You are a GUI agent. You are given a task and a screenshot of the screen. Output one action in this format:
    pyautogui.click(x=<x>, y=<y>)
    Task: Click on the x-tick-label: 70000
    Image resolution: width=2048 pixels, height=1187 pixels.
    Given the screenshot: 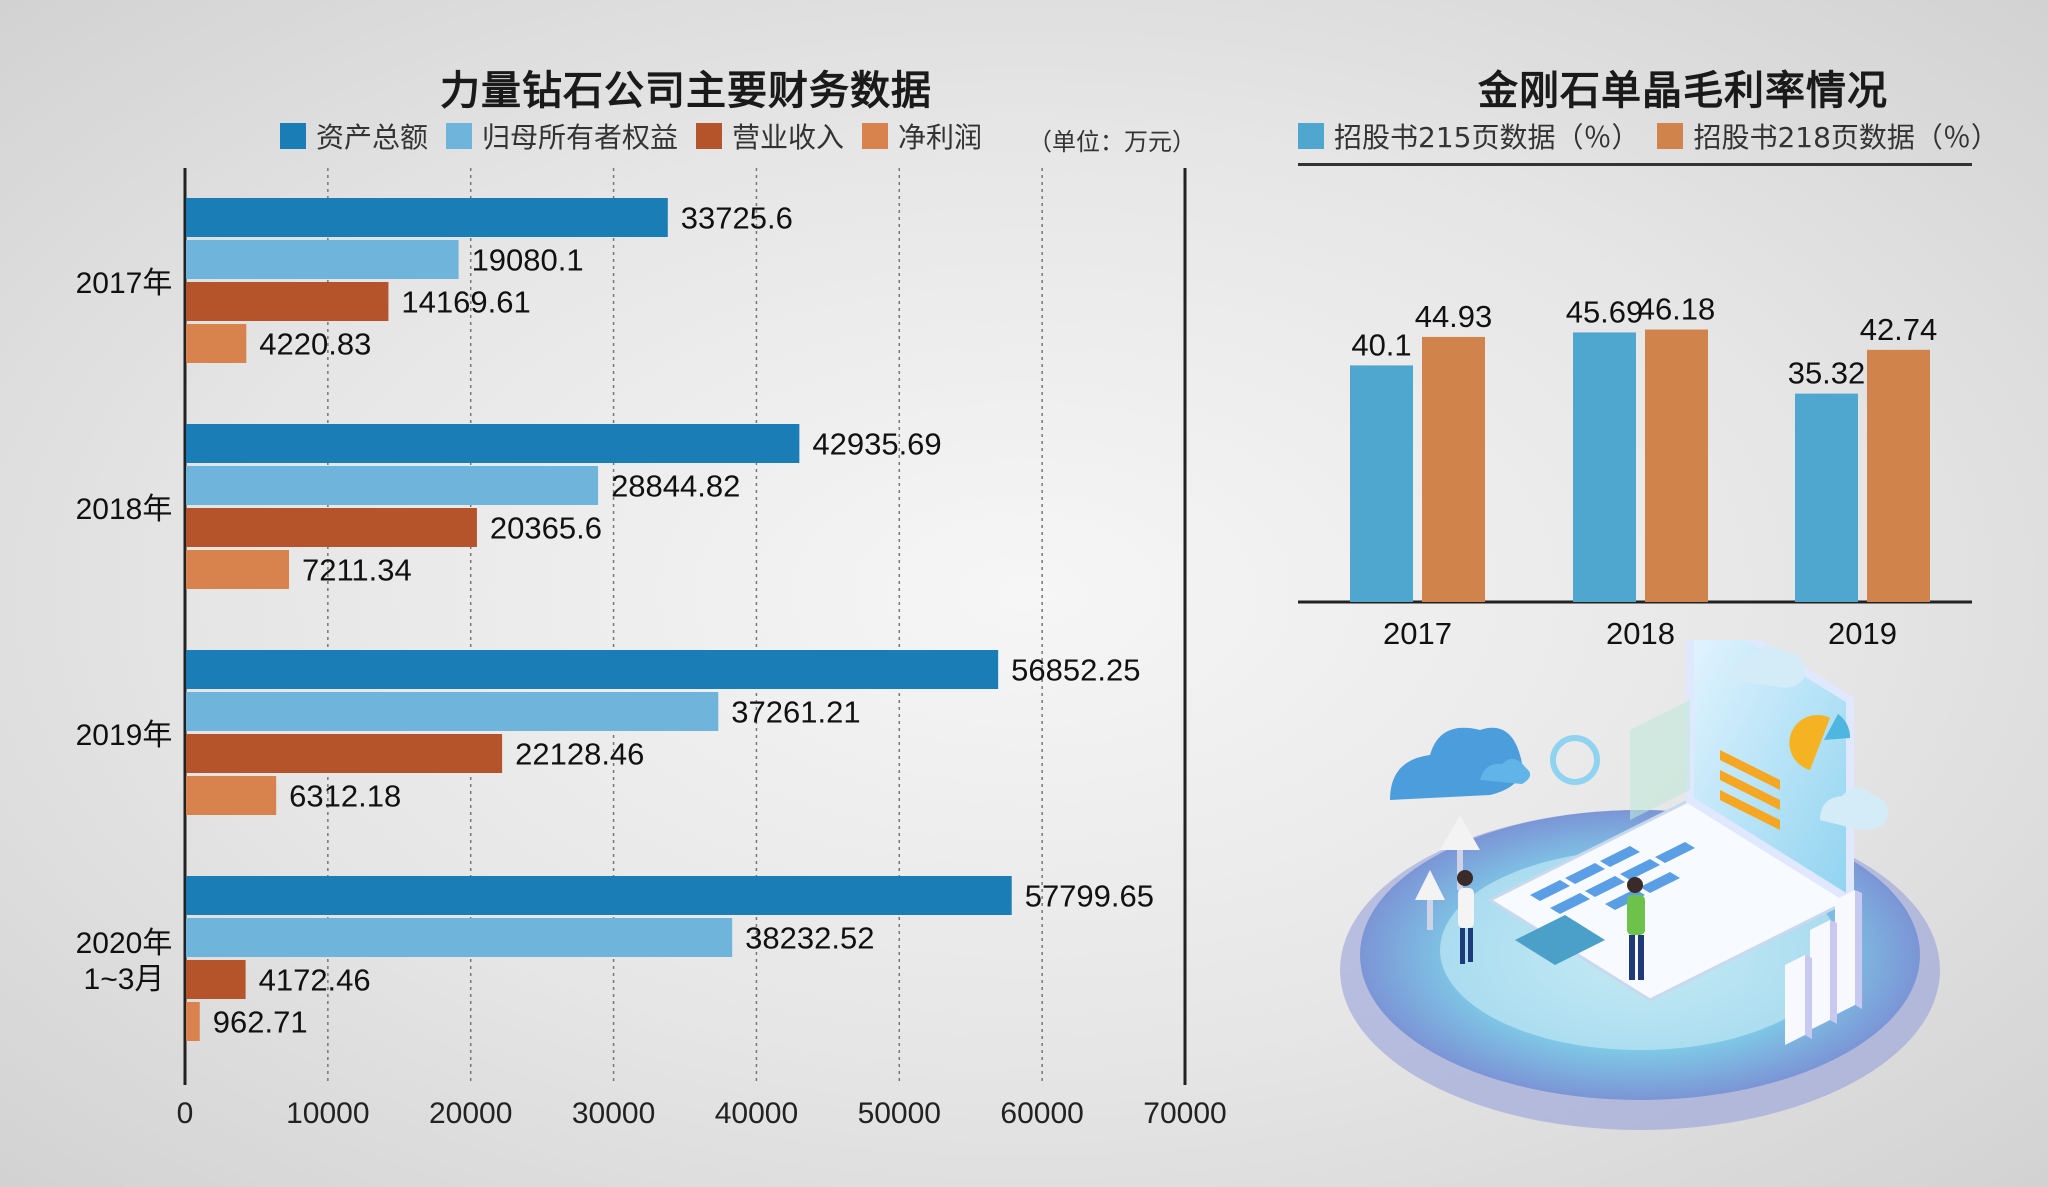 What is the action you would take?
    pyautogui.click(x=1184, y=1113)
    